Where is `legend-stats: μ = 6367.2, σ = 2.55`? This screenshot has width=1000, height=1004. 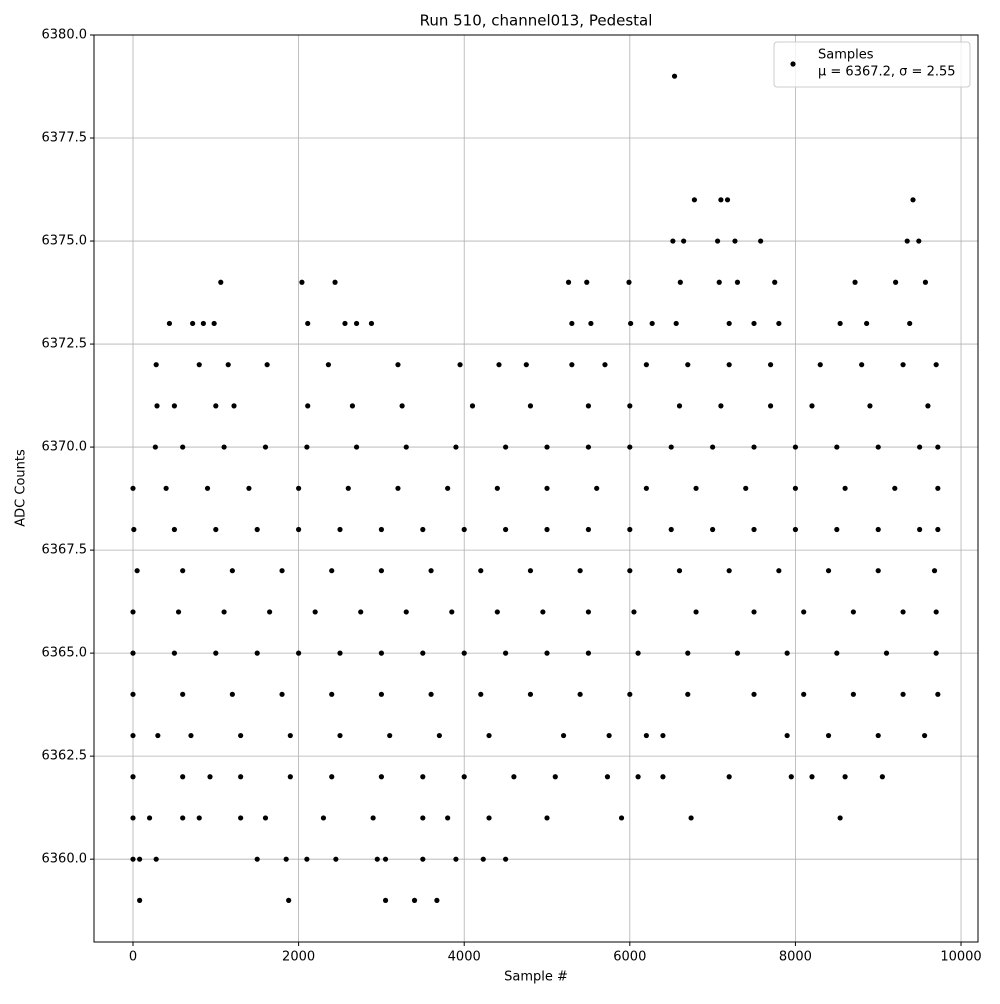 legend-stats: μ = 6367.2, σ = 2.55 is located at coordinates (887, 72).